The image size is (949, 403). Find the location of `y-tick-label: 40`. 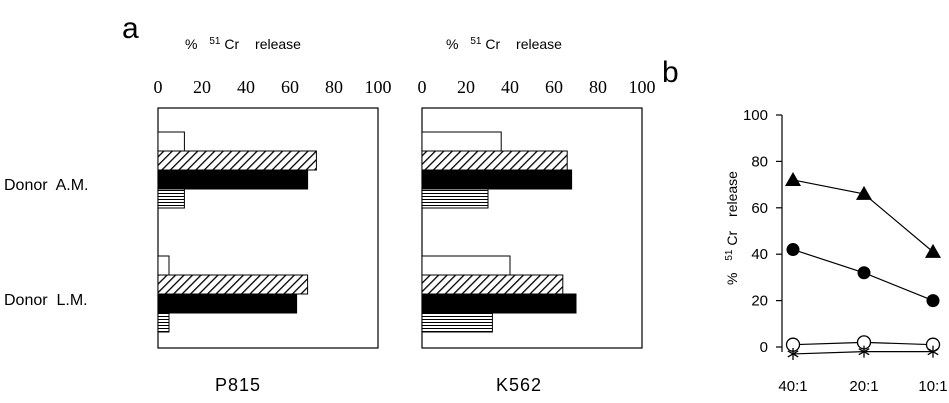

y-tick-label: 40 is located at coordinates (759, 254).